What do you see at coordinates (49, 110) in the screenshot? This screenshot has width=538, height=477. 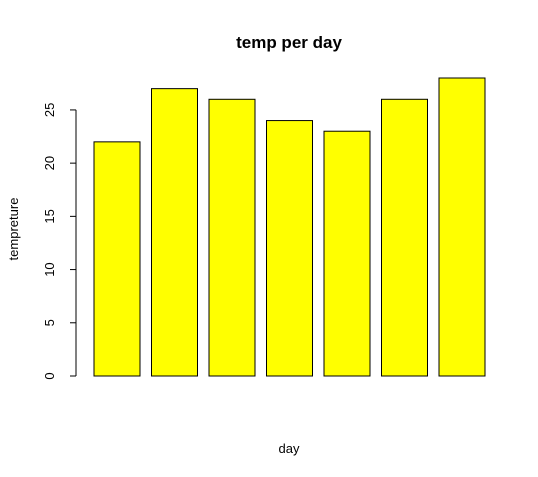 I see `y-tick-label-25: 25` at bounding box center [49, 110].